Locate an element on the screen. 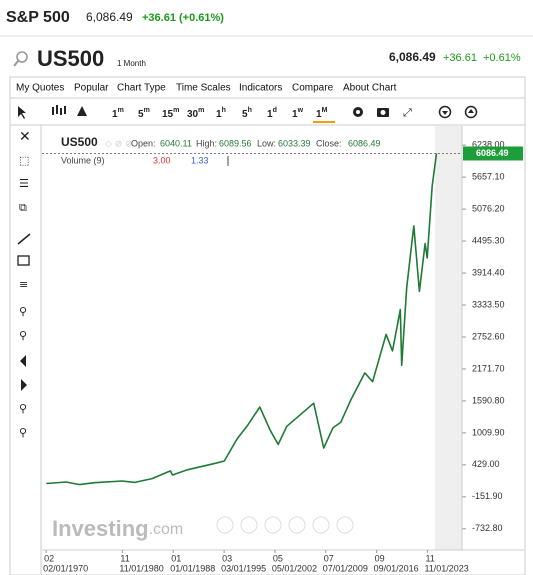 This screenshot has width=533, height=575. zoom-in-tool: ⚲ is located at coordinates (23, 311).